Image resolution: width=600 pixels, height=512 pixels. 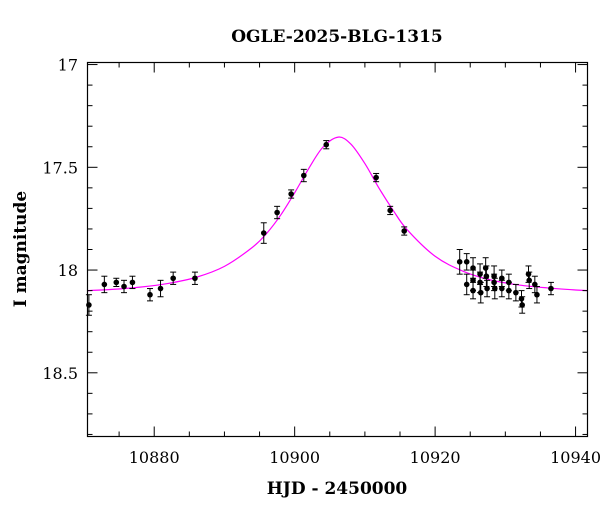 What do you see at coordinates (337, 37) in the screenshot?
I see `chart-title: OGLE-2025-BLG-1315` at bounding box center [337, 37].